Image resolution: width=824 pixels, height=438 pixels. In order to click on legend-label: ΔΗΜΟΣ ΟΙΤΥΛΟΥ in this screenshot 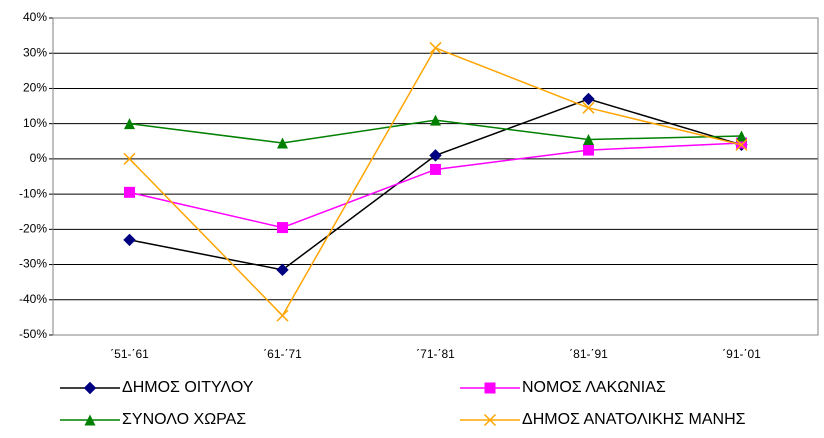, I will do `click(188, 387)`.